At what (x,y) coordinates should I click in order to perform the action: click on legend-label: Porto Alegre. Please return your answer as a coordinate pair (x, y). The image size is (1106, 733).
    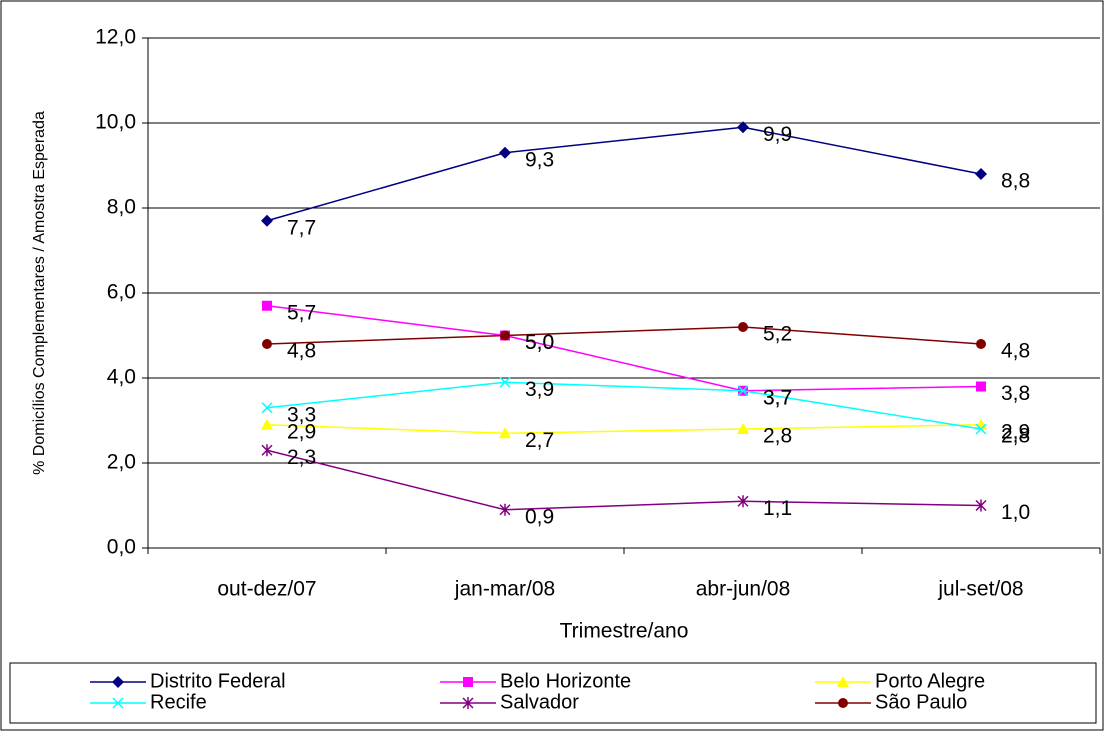
    Looking at the image, I should click on (930, 681).